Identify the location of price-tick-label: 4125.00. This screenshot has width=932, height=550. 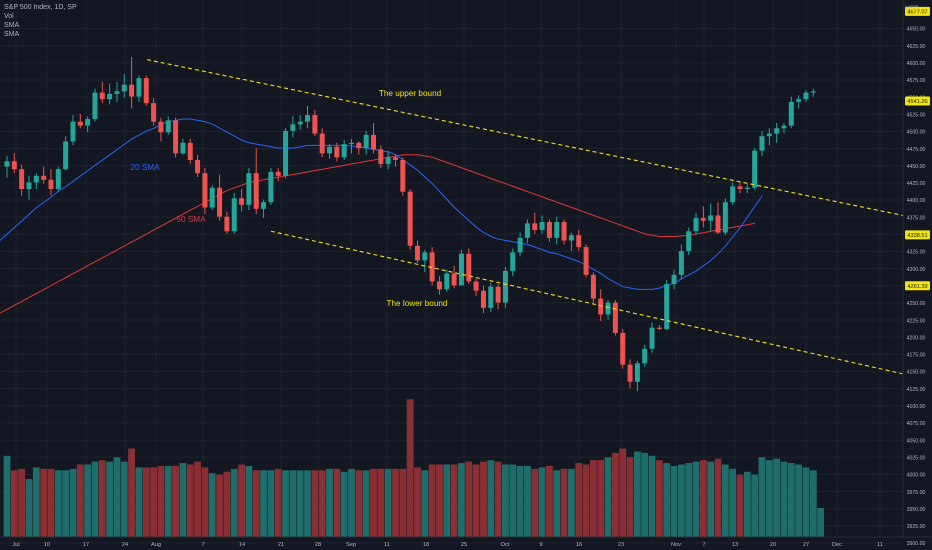
(916, 390).